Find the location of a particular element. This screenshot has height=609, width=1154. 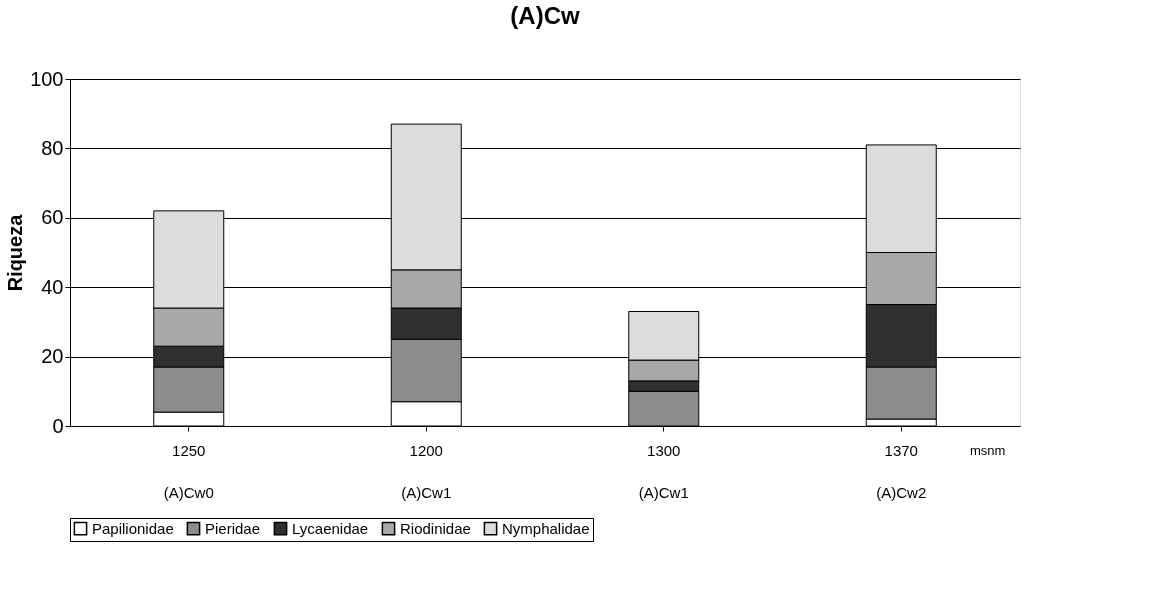

y-tick-label: 40 is located at coordinates (52, 286).